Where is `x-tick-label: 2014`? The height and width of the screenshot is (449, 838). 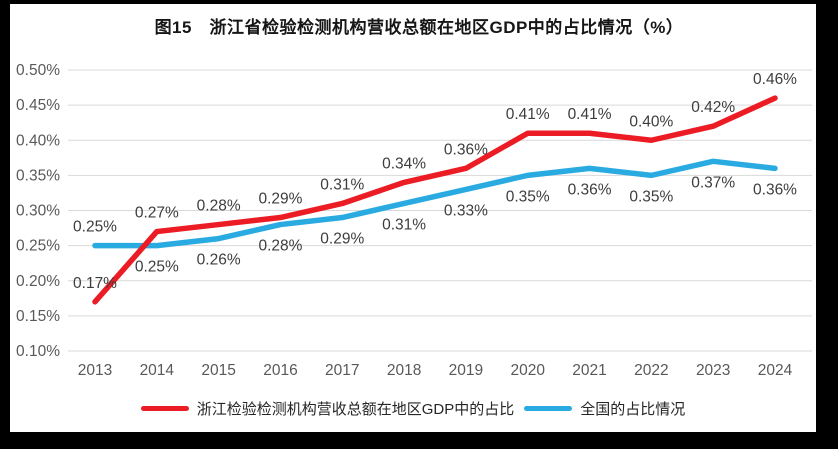 x-tick-label: 2014 is located at coordinates (157, 370).